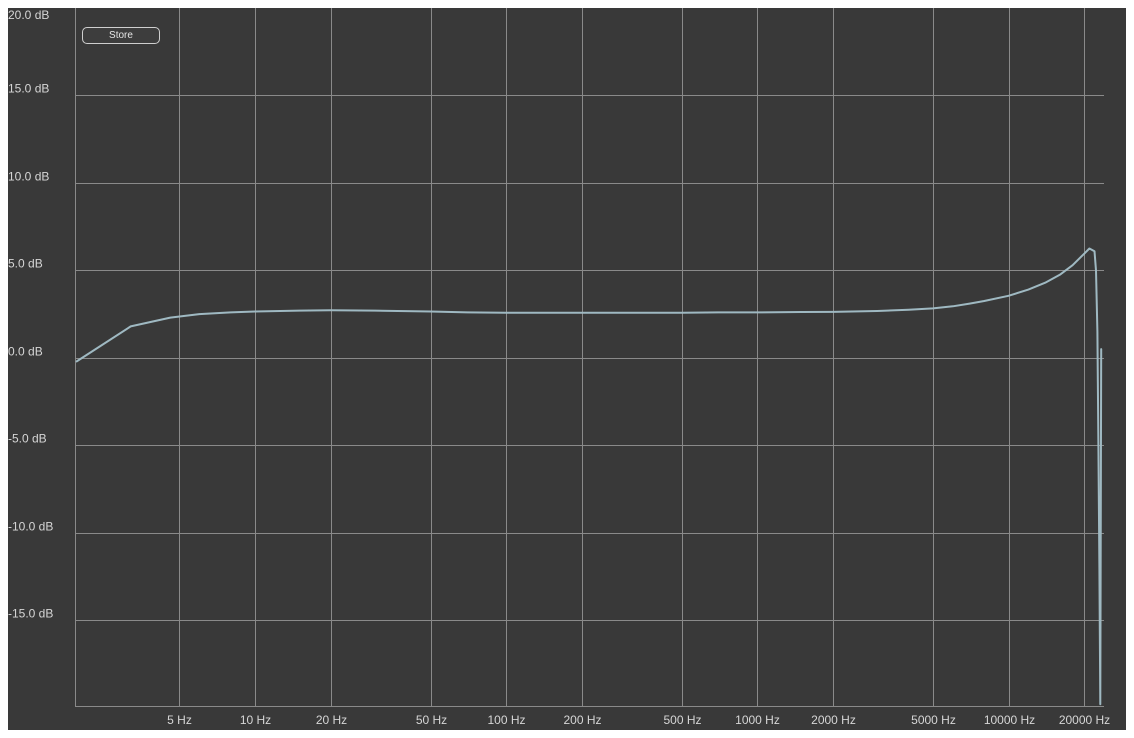  I want to click on y-tick-label: -10.0 dB, so click(30, 527).